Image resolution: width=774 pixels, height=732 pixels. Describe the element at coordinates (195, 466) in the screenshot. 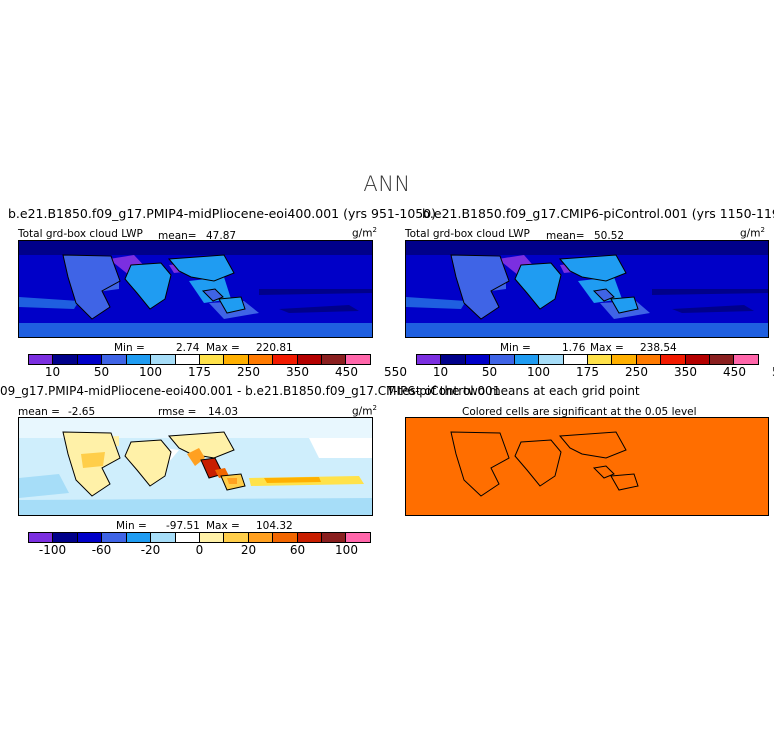

I see `panel3-map` at that location.